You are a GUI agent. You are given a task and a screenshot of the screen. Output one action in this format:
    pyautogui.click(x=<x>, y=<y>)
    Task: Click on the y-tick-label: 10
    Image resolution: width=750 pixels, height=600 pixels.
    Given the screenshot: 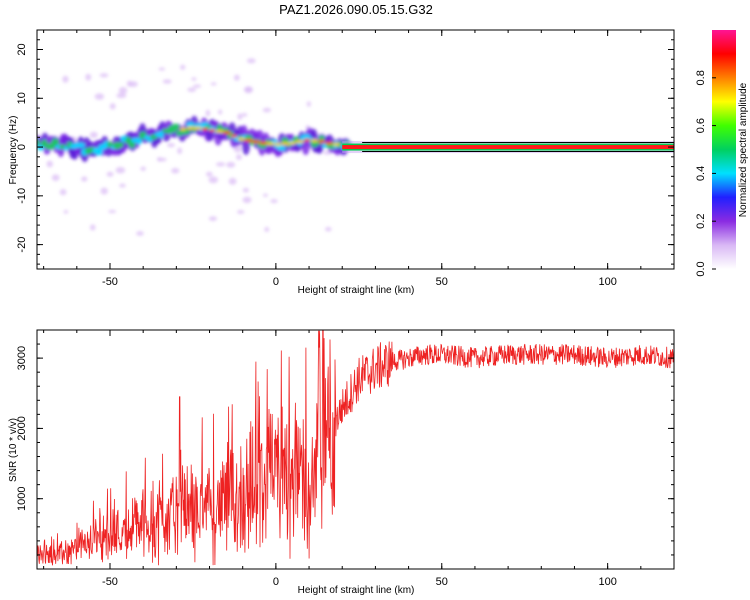 What is the action you would take?
    pyautogui.click(x=22, y=98)
    